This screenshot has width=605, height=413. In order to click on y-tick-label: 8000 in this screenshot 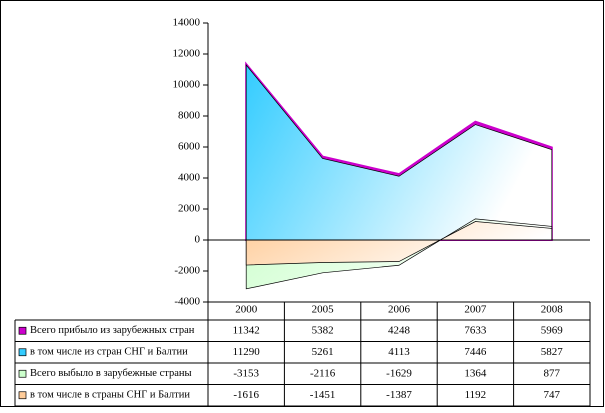, I will do `click(189, 116)`.